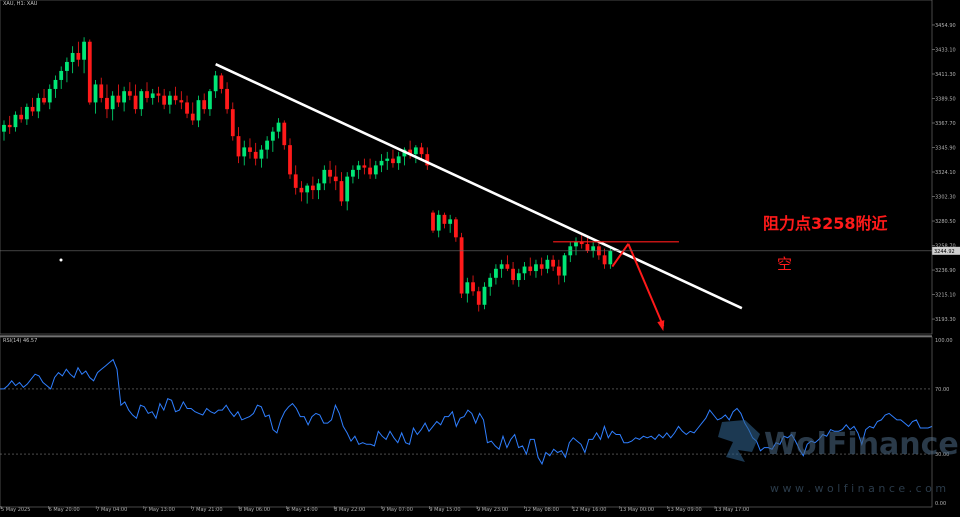 Image resolution: width=960 pixels, height=517 pixels. Describe the element at coordinates (945, 198) in the screenshot. I see `price-tick-label: 3302.30` at that location.